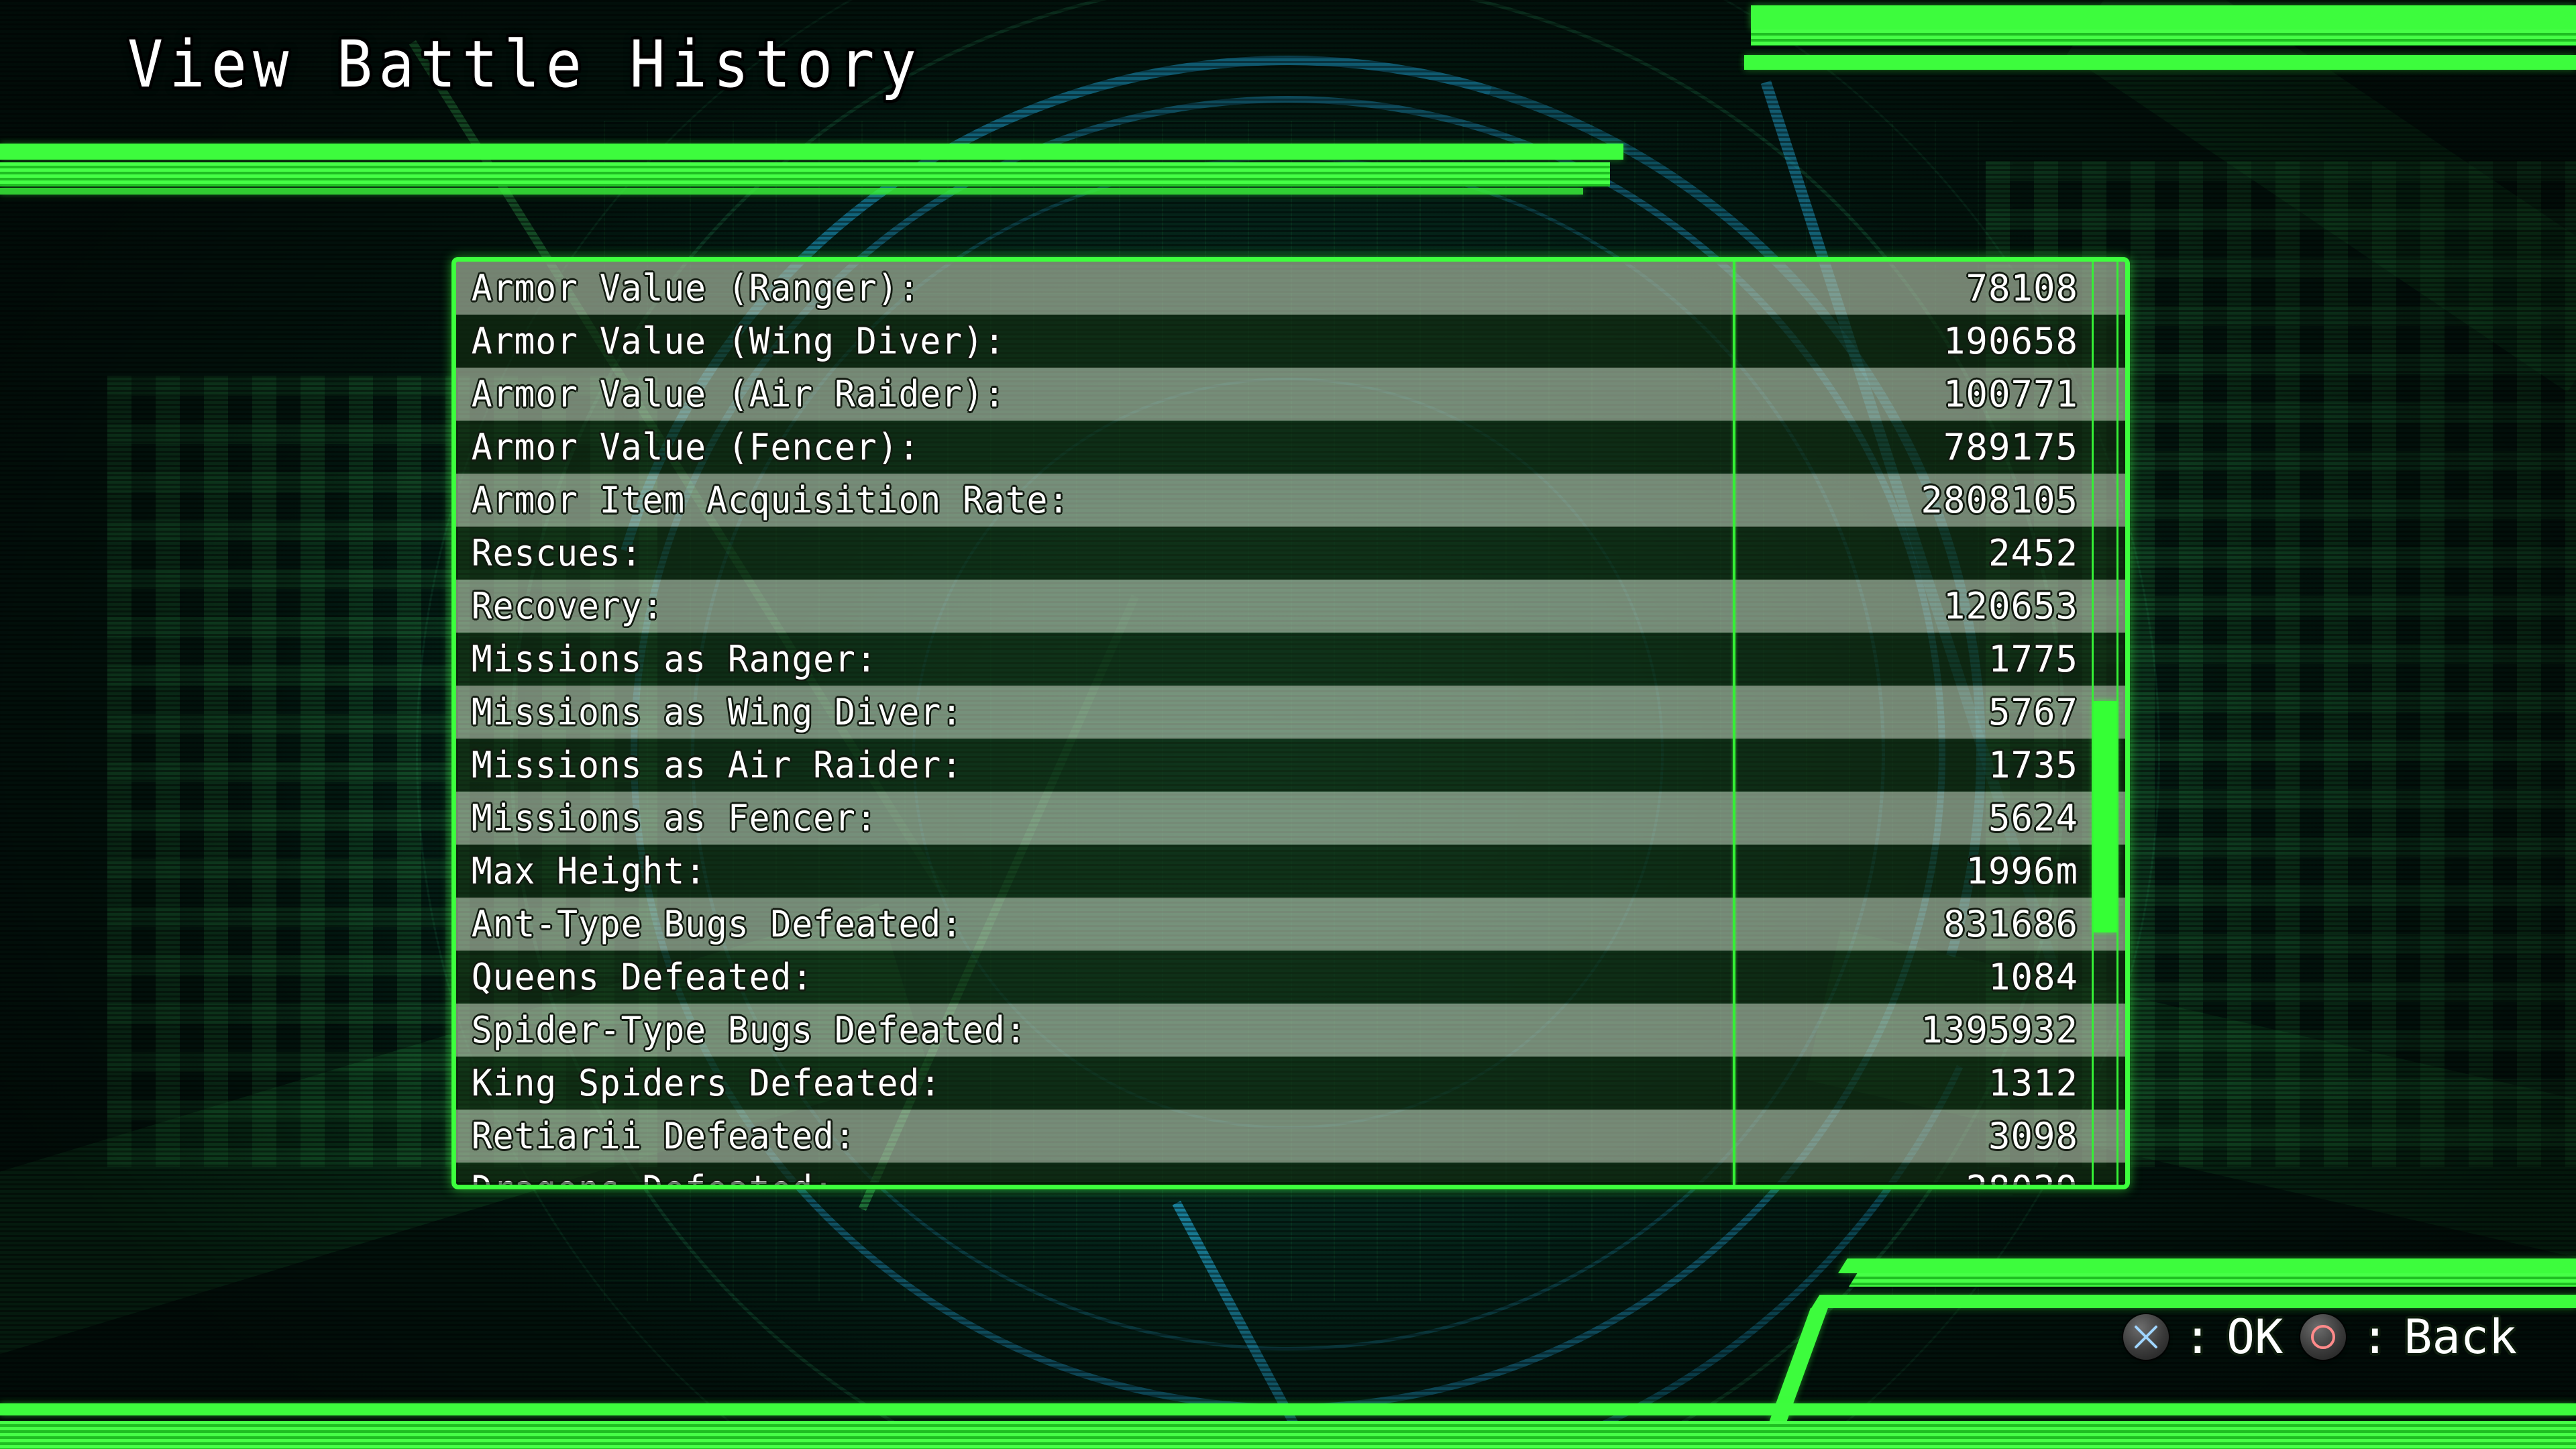  I want to click on header-bar-top-right, so click(2163, 17).